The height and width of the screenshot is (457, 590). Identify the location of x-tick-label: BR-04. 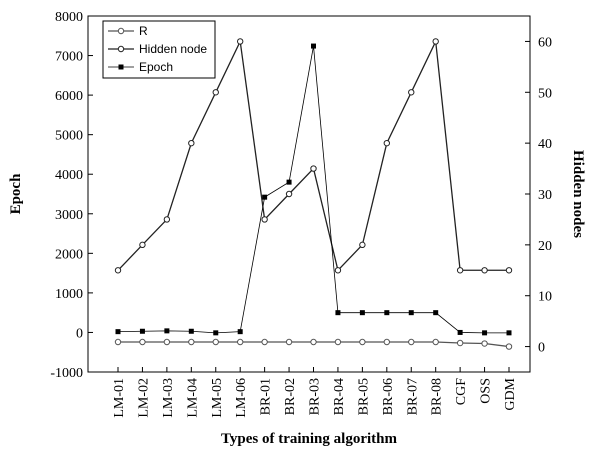
(339, 396).